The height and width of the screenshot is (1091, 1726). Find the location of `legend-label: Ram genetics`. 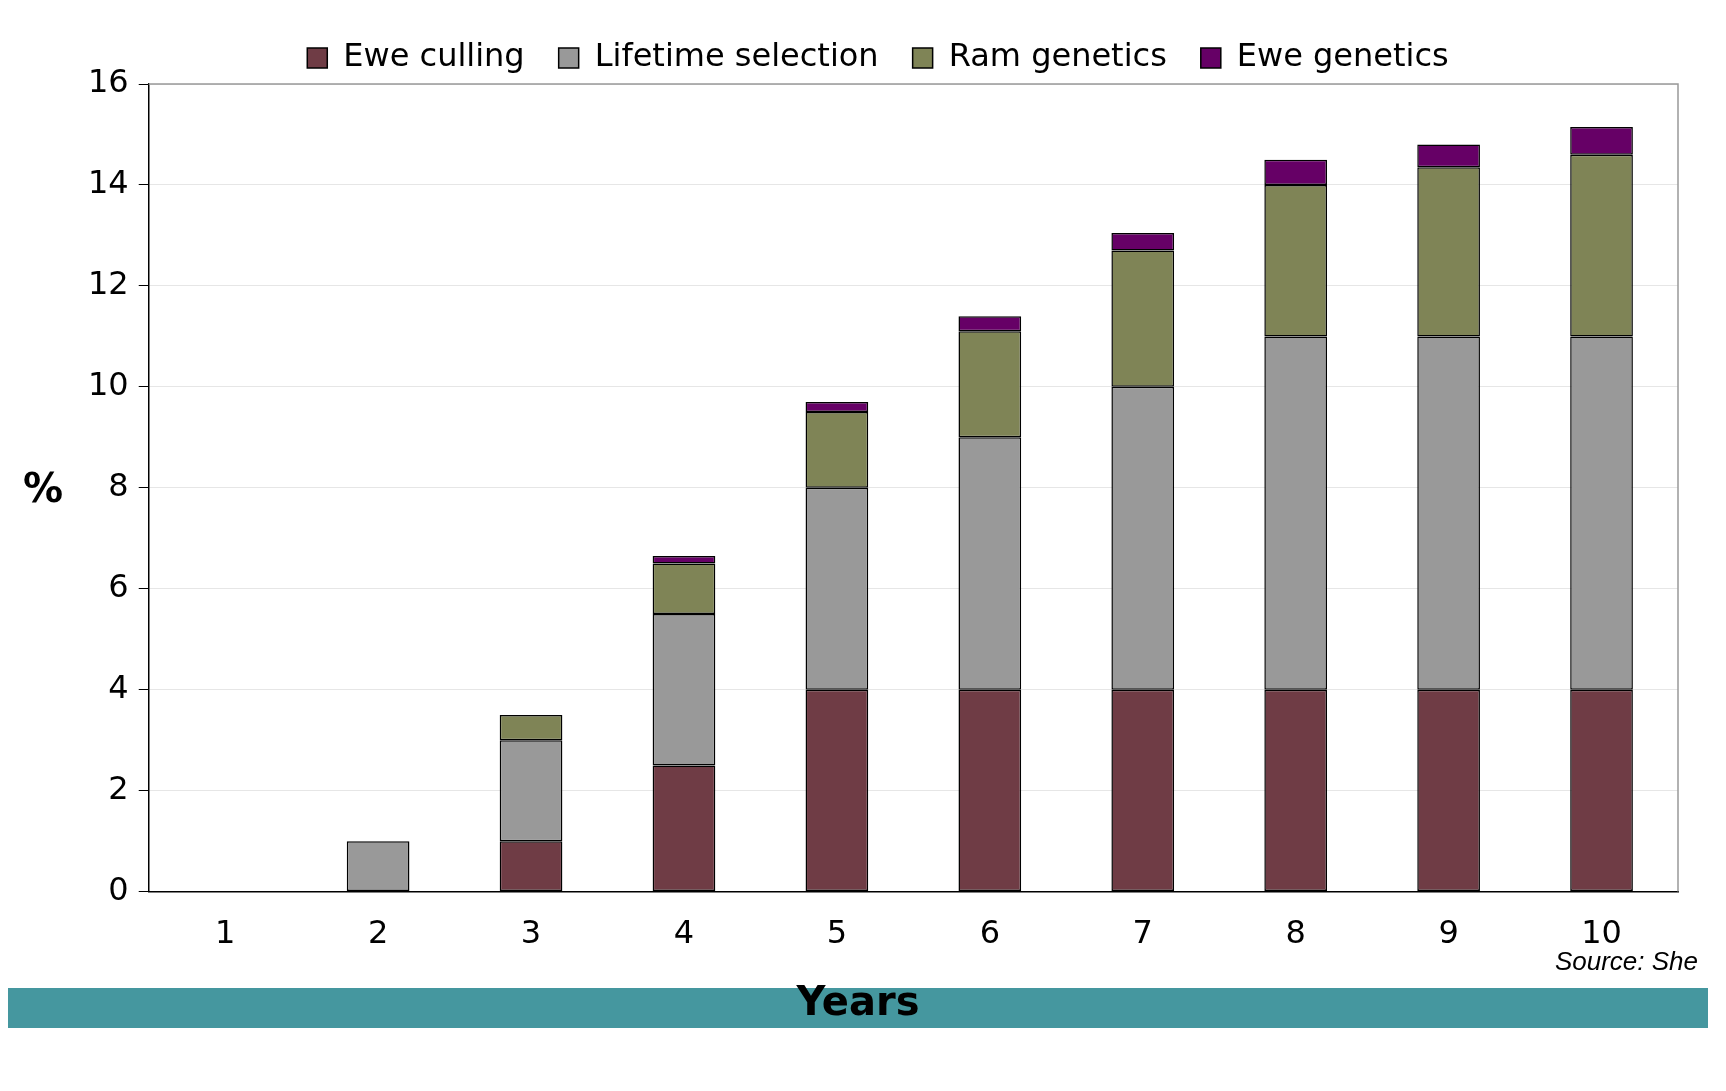

legend-label: Ram genetics is located at coordinates (1057, 55).